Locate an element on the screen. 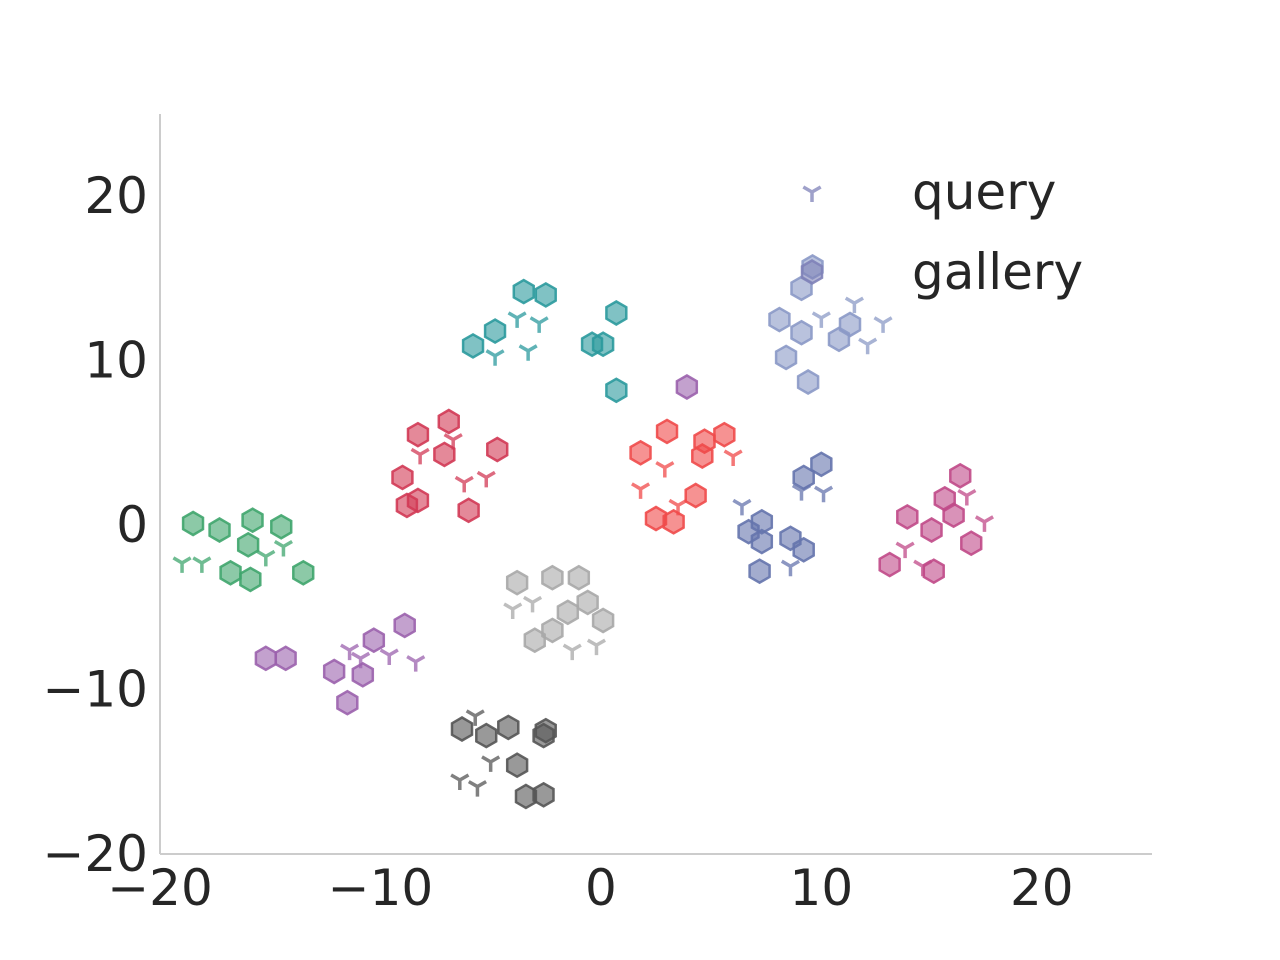 The height and width of the screenshot is (960, 1280). legend-query-marker is located at coordinates (812, 193).